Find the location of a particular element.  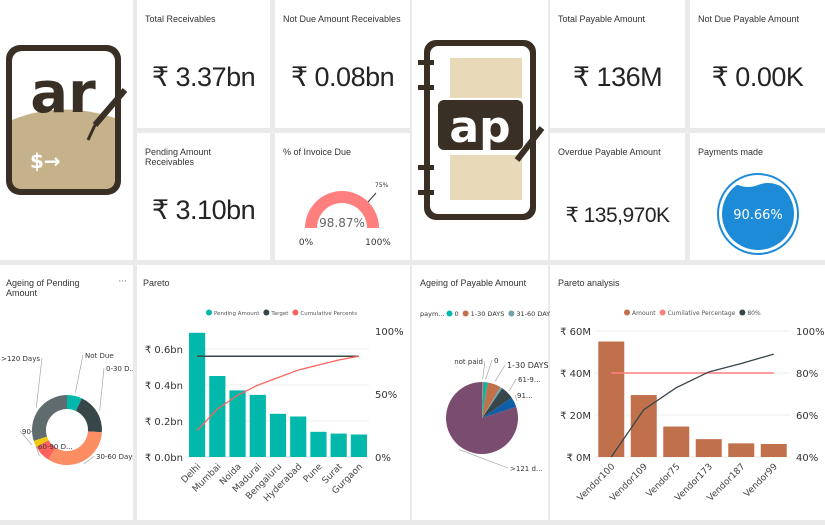

legend-label: 1-30 DAYS is located at coordinates (488, 314).